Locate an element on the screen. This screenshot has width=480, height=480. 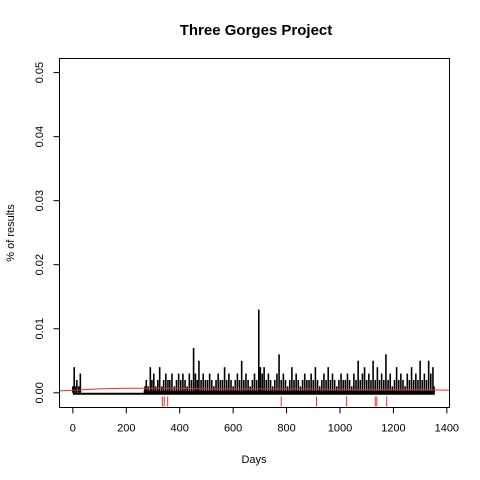
x-tick-label: 800 is located at coordinates (286, 429).